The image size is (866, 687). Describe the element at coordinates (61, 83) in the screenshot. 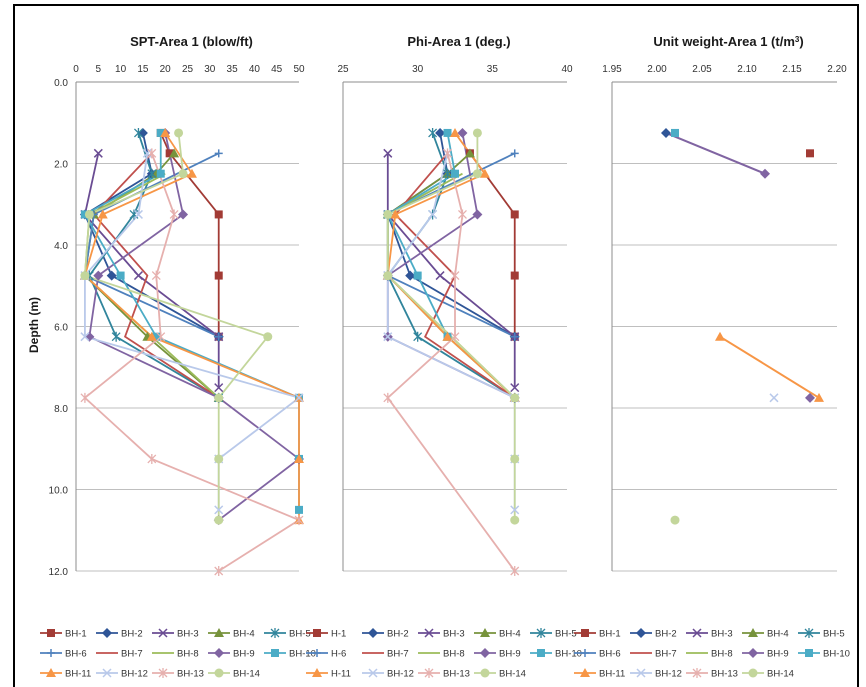

I see `y-tick-label: 0.0` at that location.